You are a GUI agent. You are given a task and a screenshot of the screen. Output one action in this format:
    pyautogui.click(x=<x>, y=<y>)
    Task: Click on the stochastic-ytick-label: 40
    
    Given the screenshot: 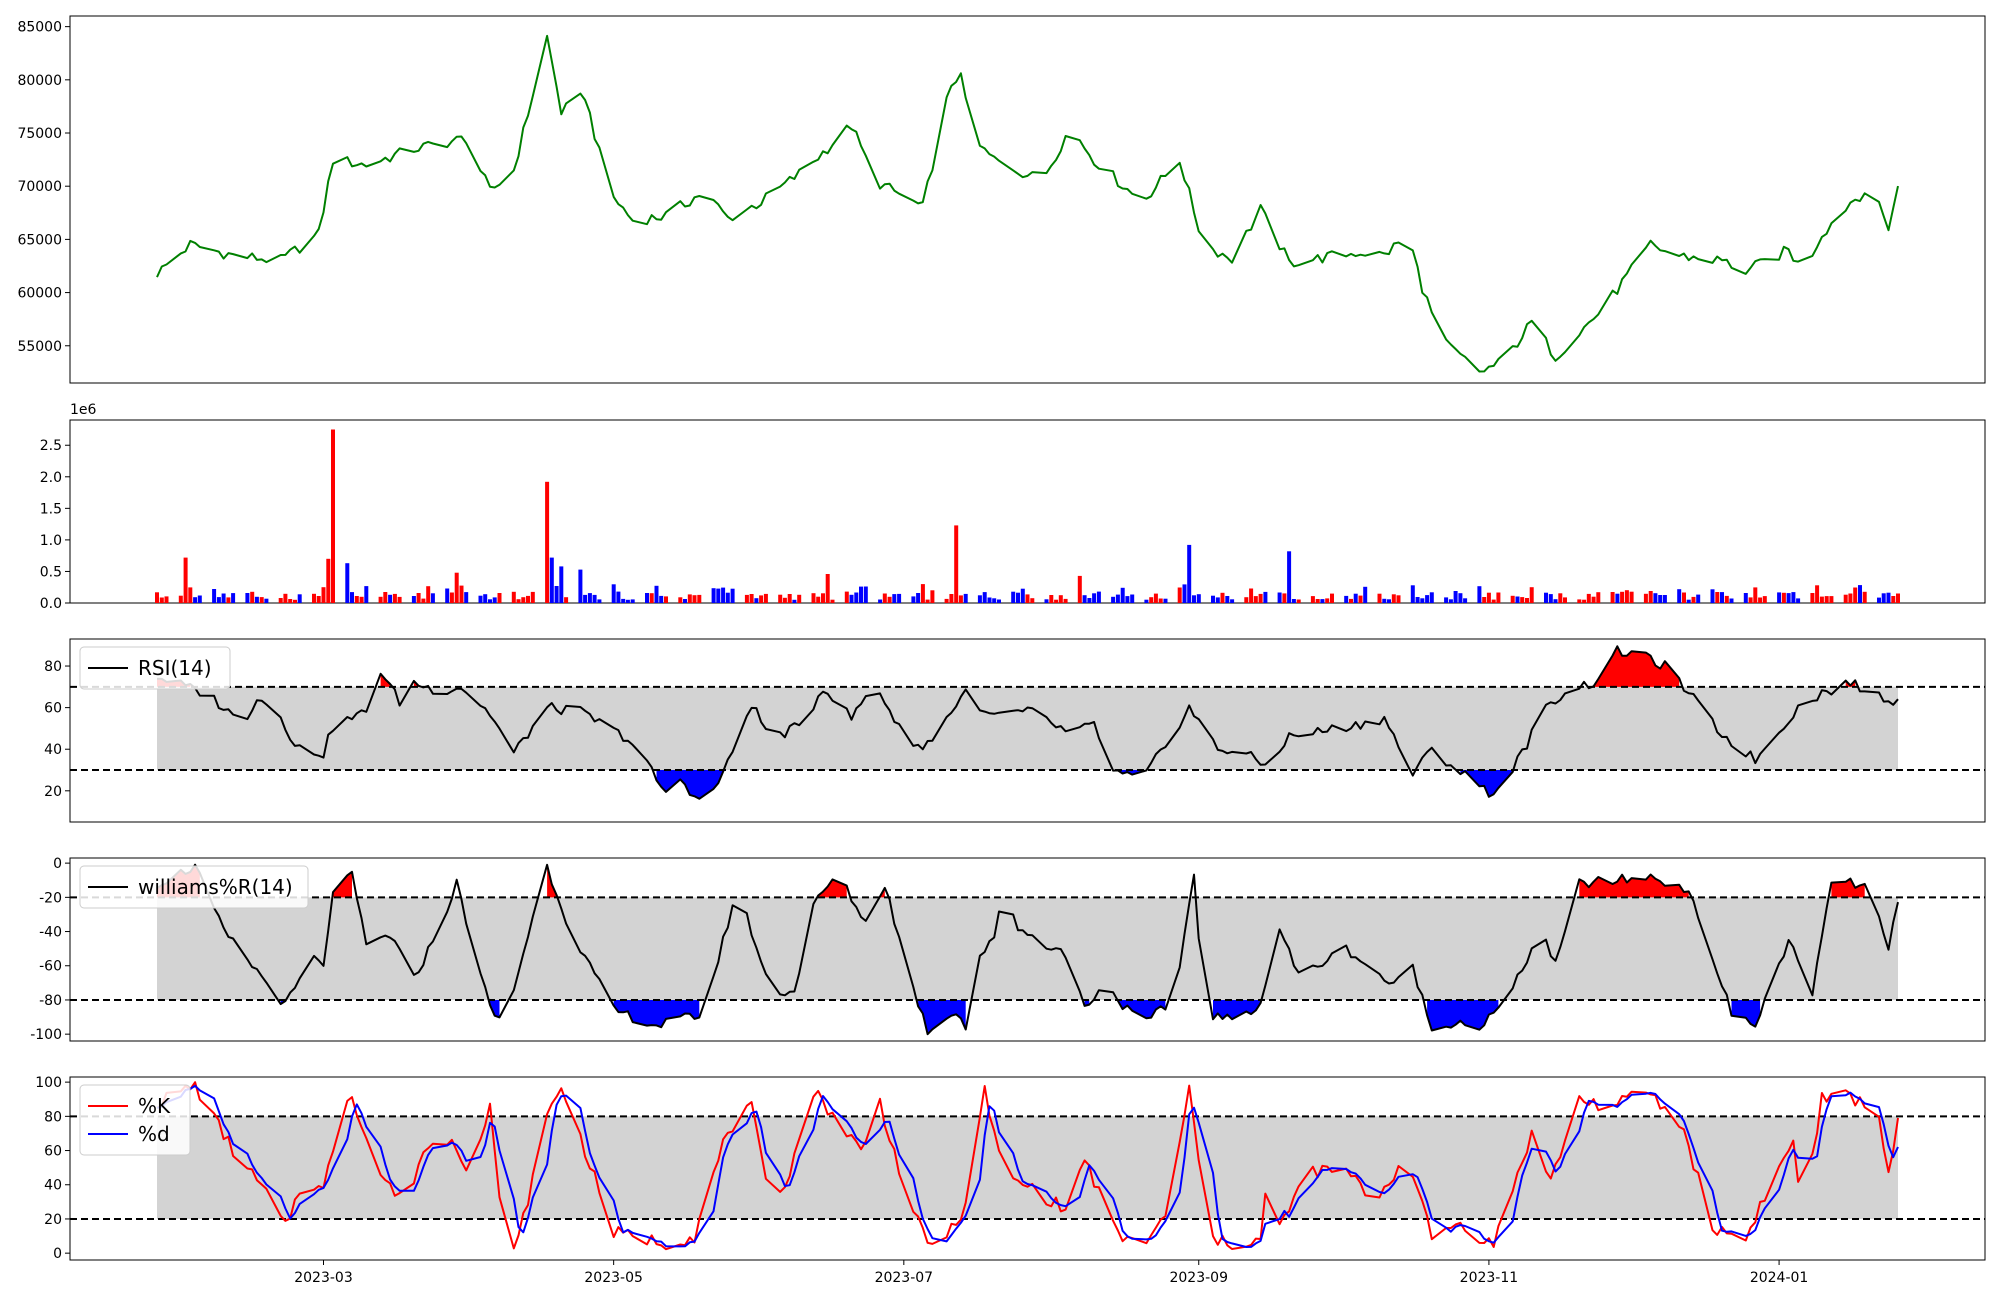 What is the action you would take?
    pyautogui.click(x=53, y=1186)
    